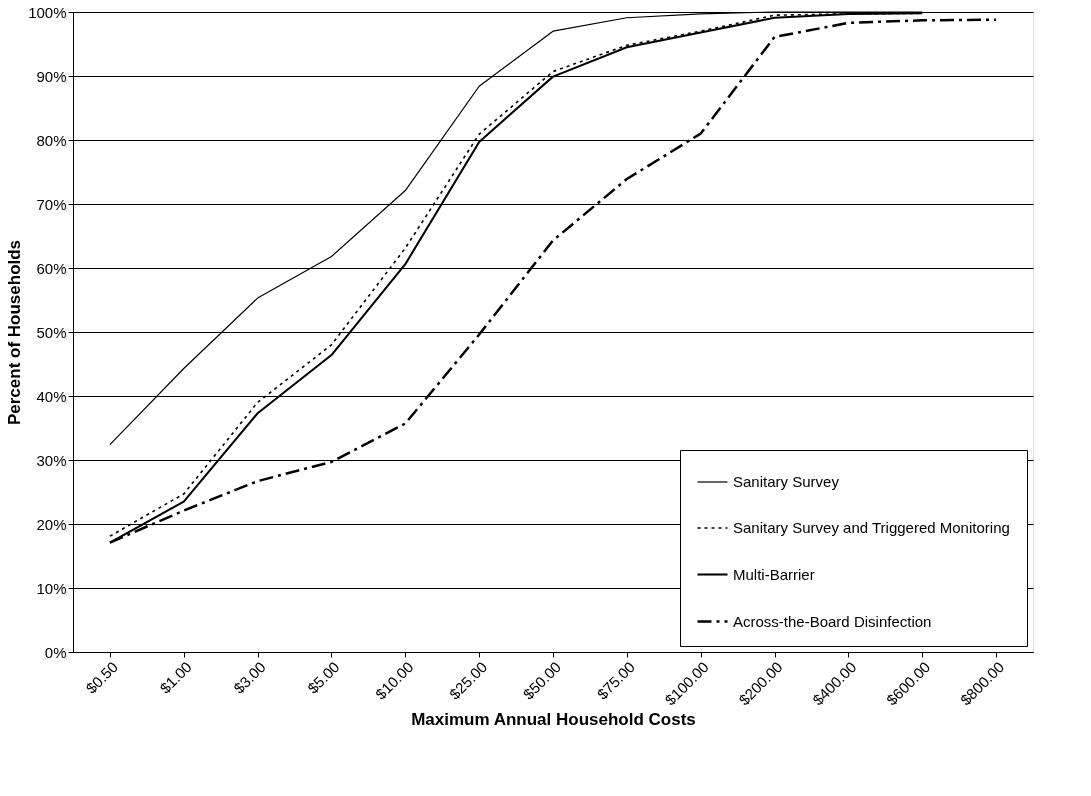 Image resolution: width=1091 pixels, height=796 pixels. Describe the element at coordinates (871, 527) in the screenshot. I see `legend-label: Sanitary Survey and Triggered Monitoring` at that location.